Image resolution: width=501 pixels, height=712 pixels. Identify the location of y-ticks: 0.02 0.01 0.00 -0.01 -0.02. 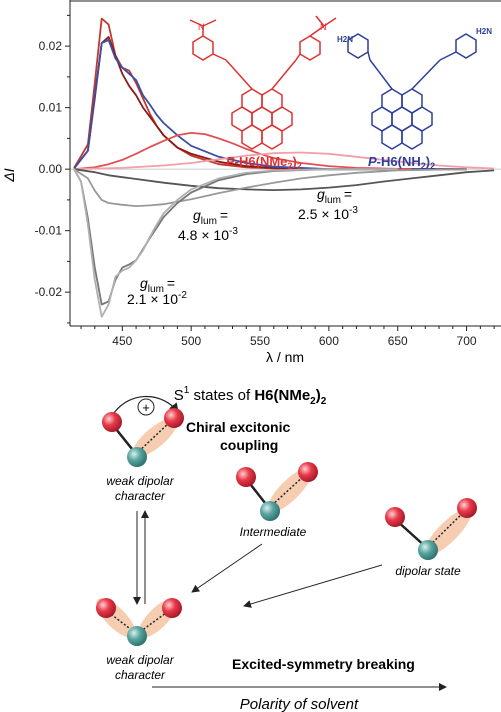
(52, 169).